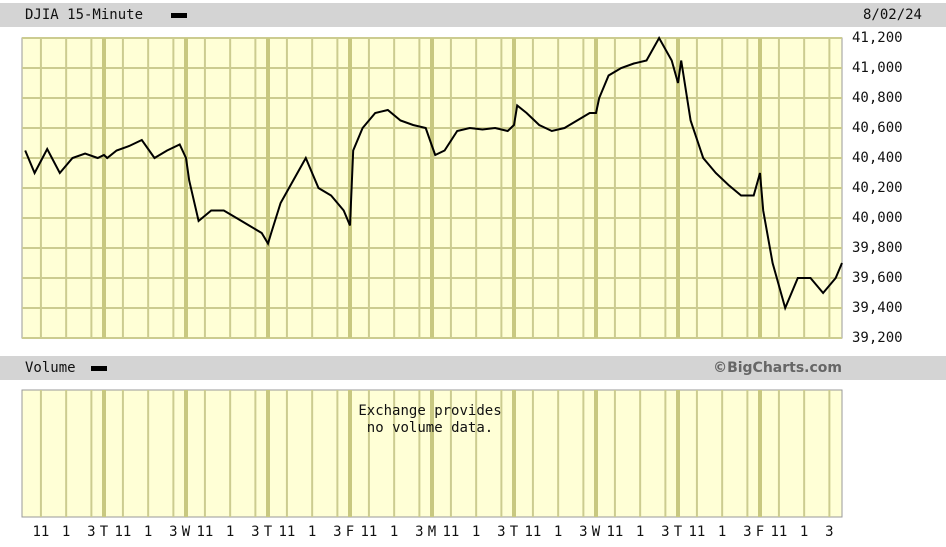 The height and width of the screenshot is (547, 946). I want to click on volume-bar, so click(473, 368).